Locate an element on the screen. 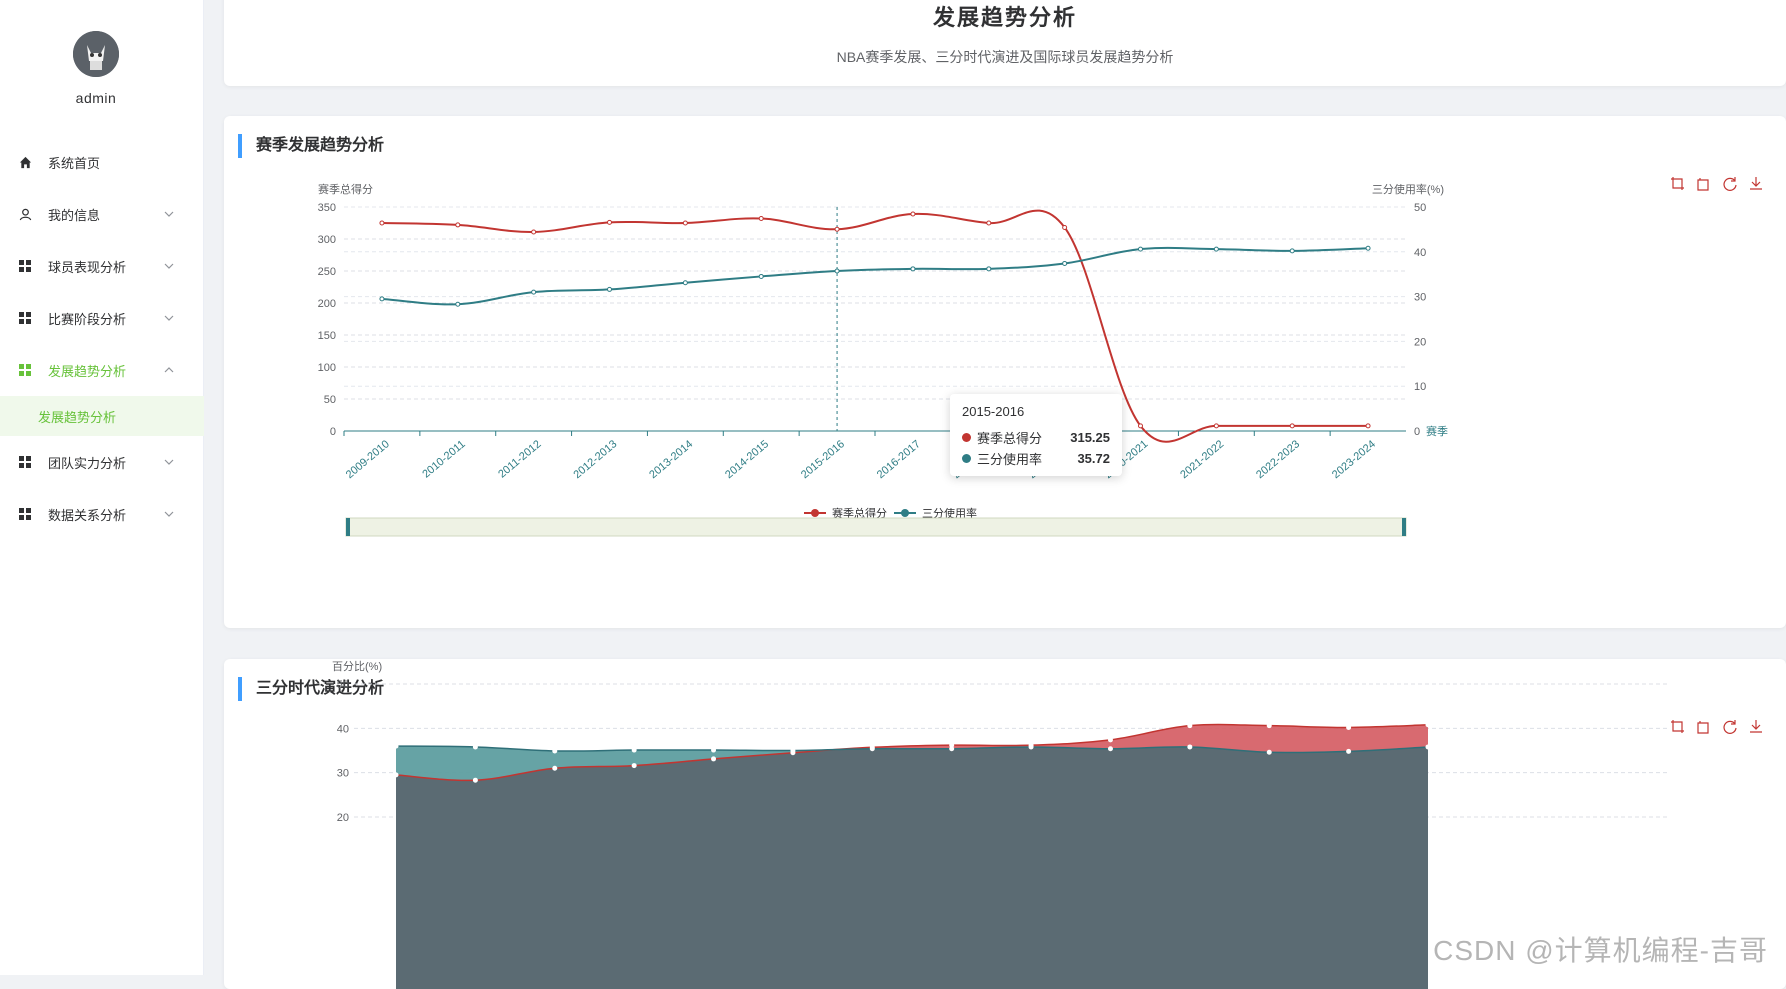  sidebar: admin 系统首页 我的信息 球员表现分析 比赛阶段分析 is located at coordinates (102, 487).